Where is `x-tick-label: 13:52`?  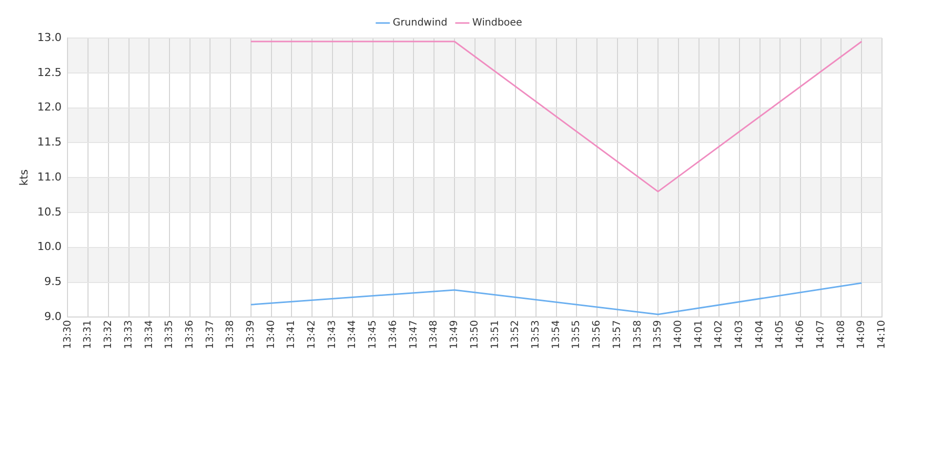 x-tick-label: 13:52 is located at coordinates (516, 335).